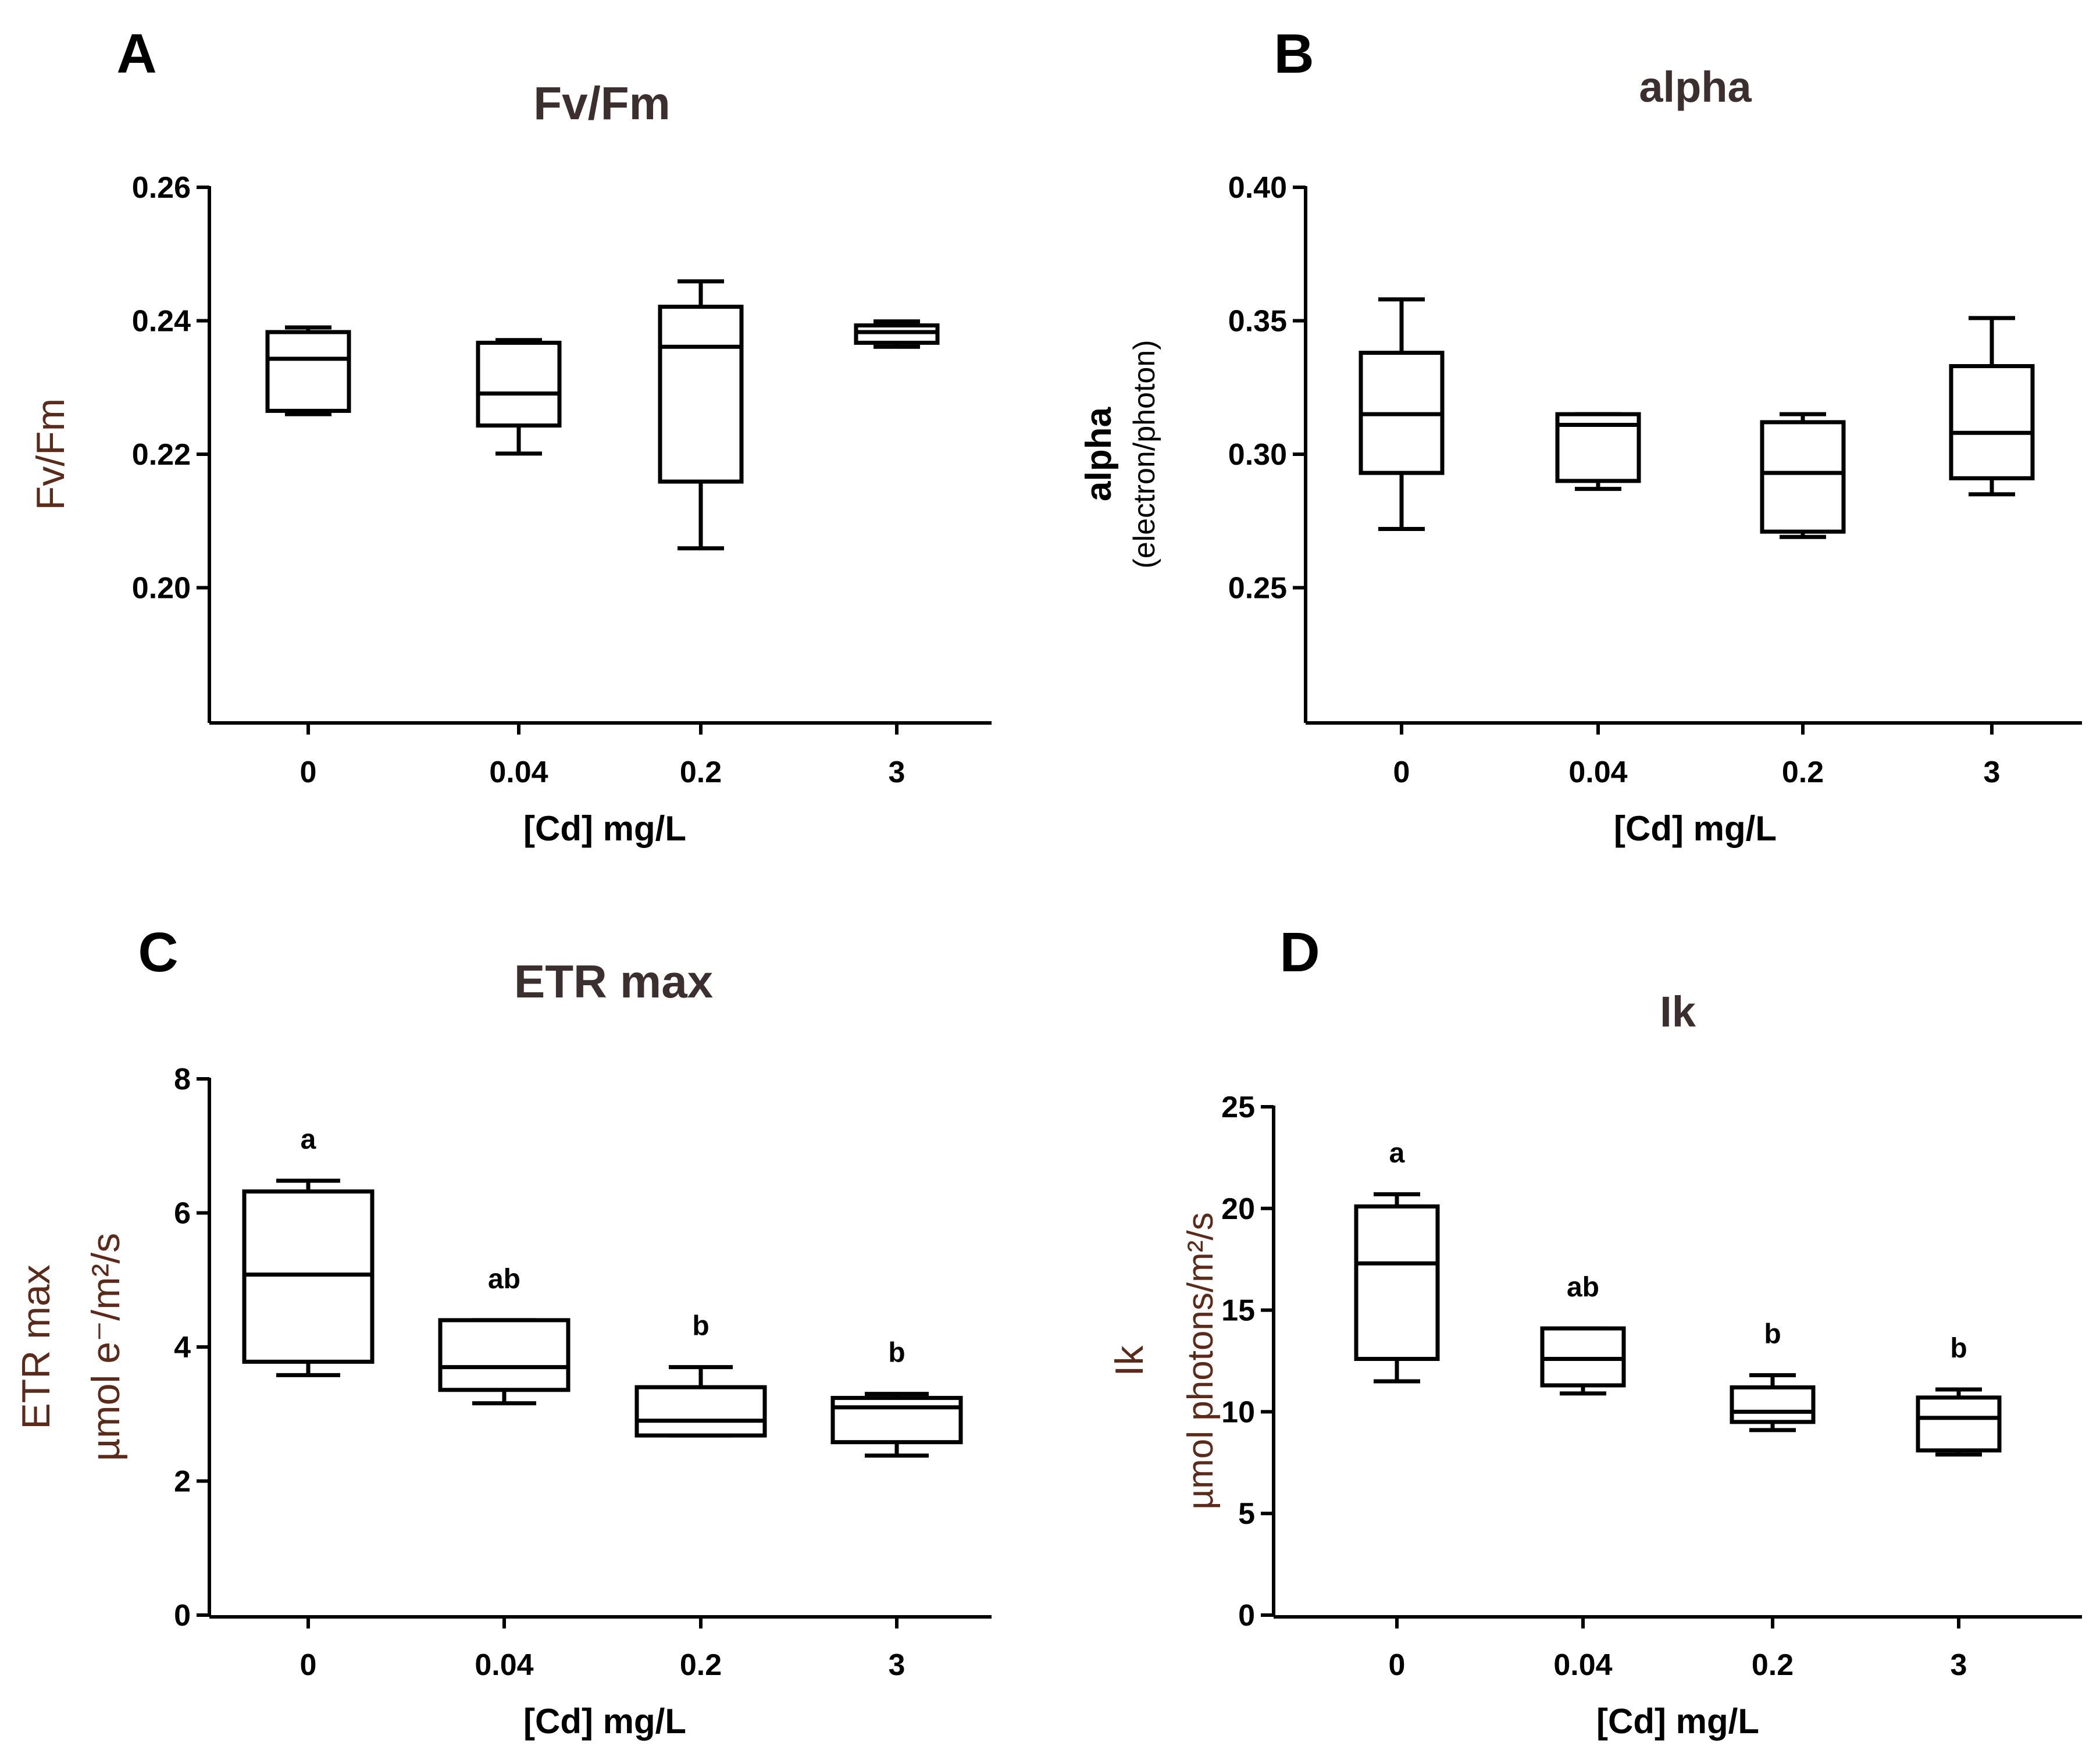 This screenshot has width=2100, height=1764. Describe the element at coordinates (1299, 952) in the screenshot. I see `panel-letter: D` at that location.